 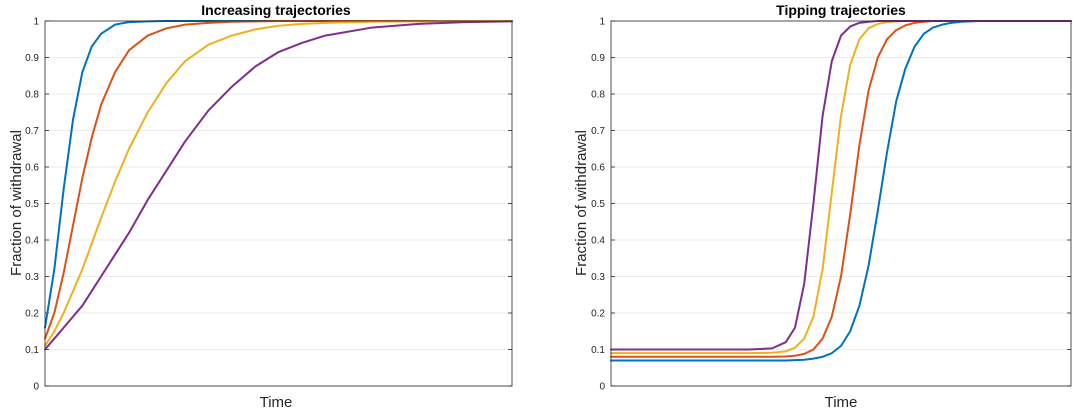 I want to click on chart-title: Tipping trajectories, so click(x=841, y=10).